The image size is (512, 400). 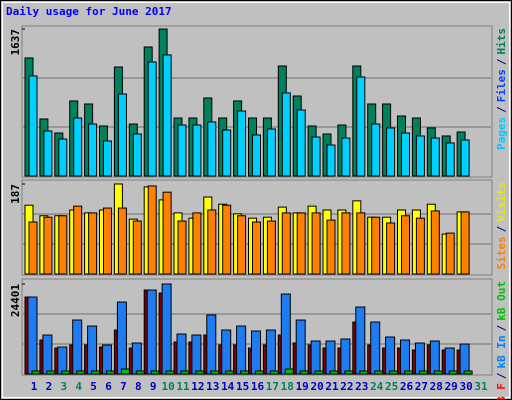 What do you see at coordinates (123, 386) in the screenshot?
I see `x-tick-label: 7` at bounding box center [123, 386].